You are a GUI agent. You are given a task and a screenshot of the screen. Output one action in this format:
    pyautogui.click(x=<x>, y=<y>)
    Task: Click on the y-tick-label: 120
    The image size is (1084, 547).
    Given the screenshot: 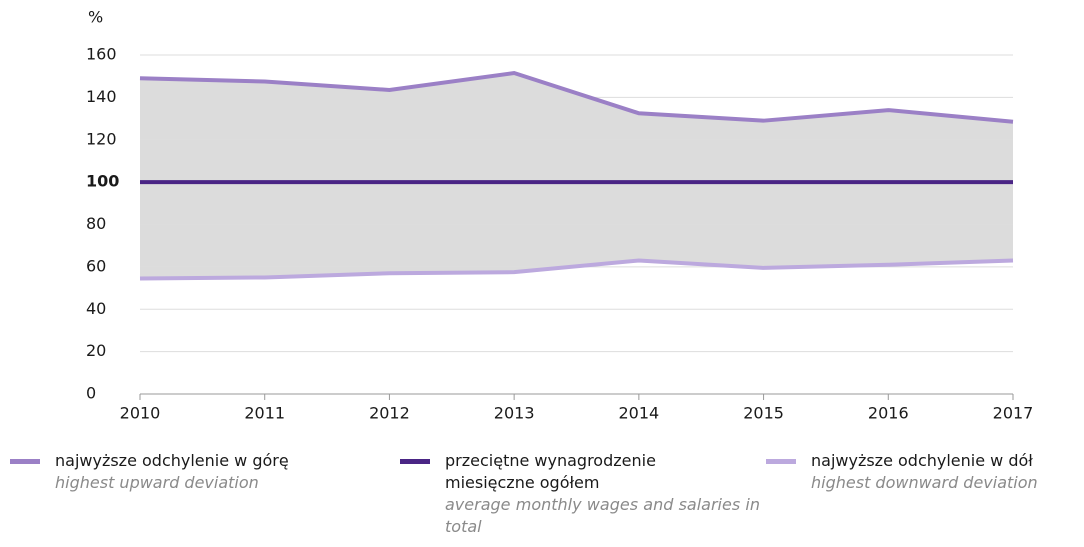 What is the action you would take?
    pyautogui.click(x=101, y=138)
    